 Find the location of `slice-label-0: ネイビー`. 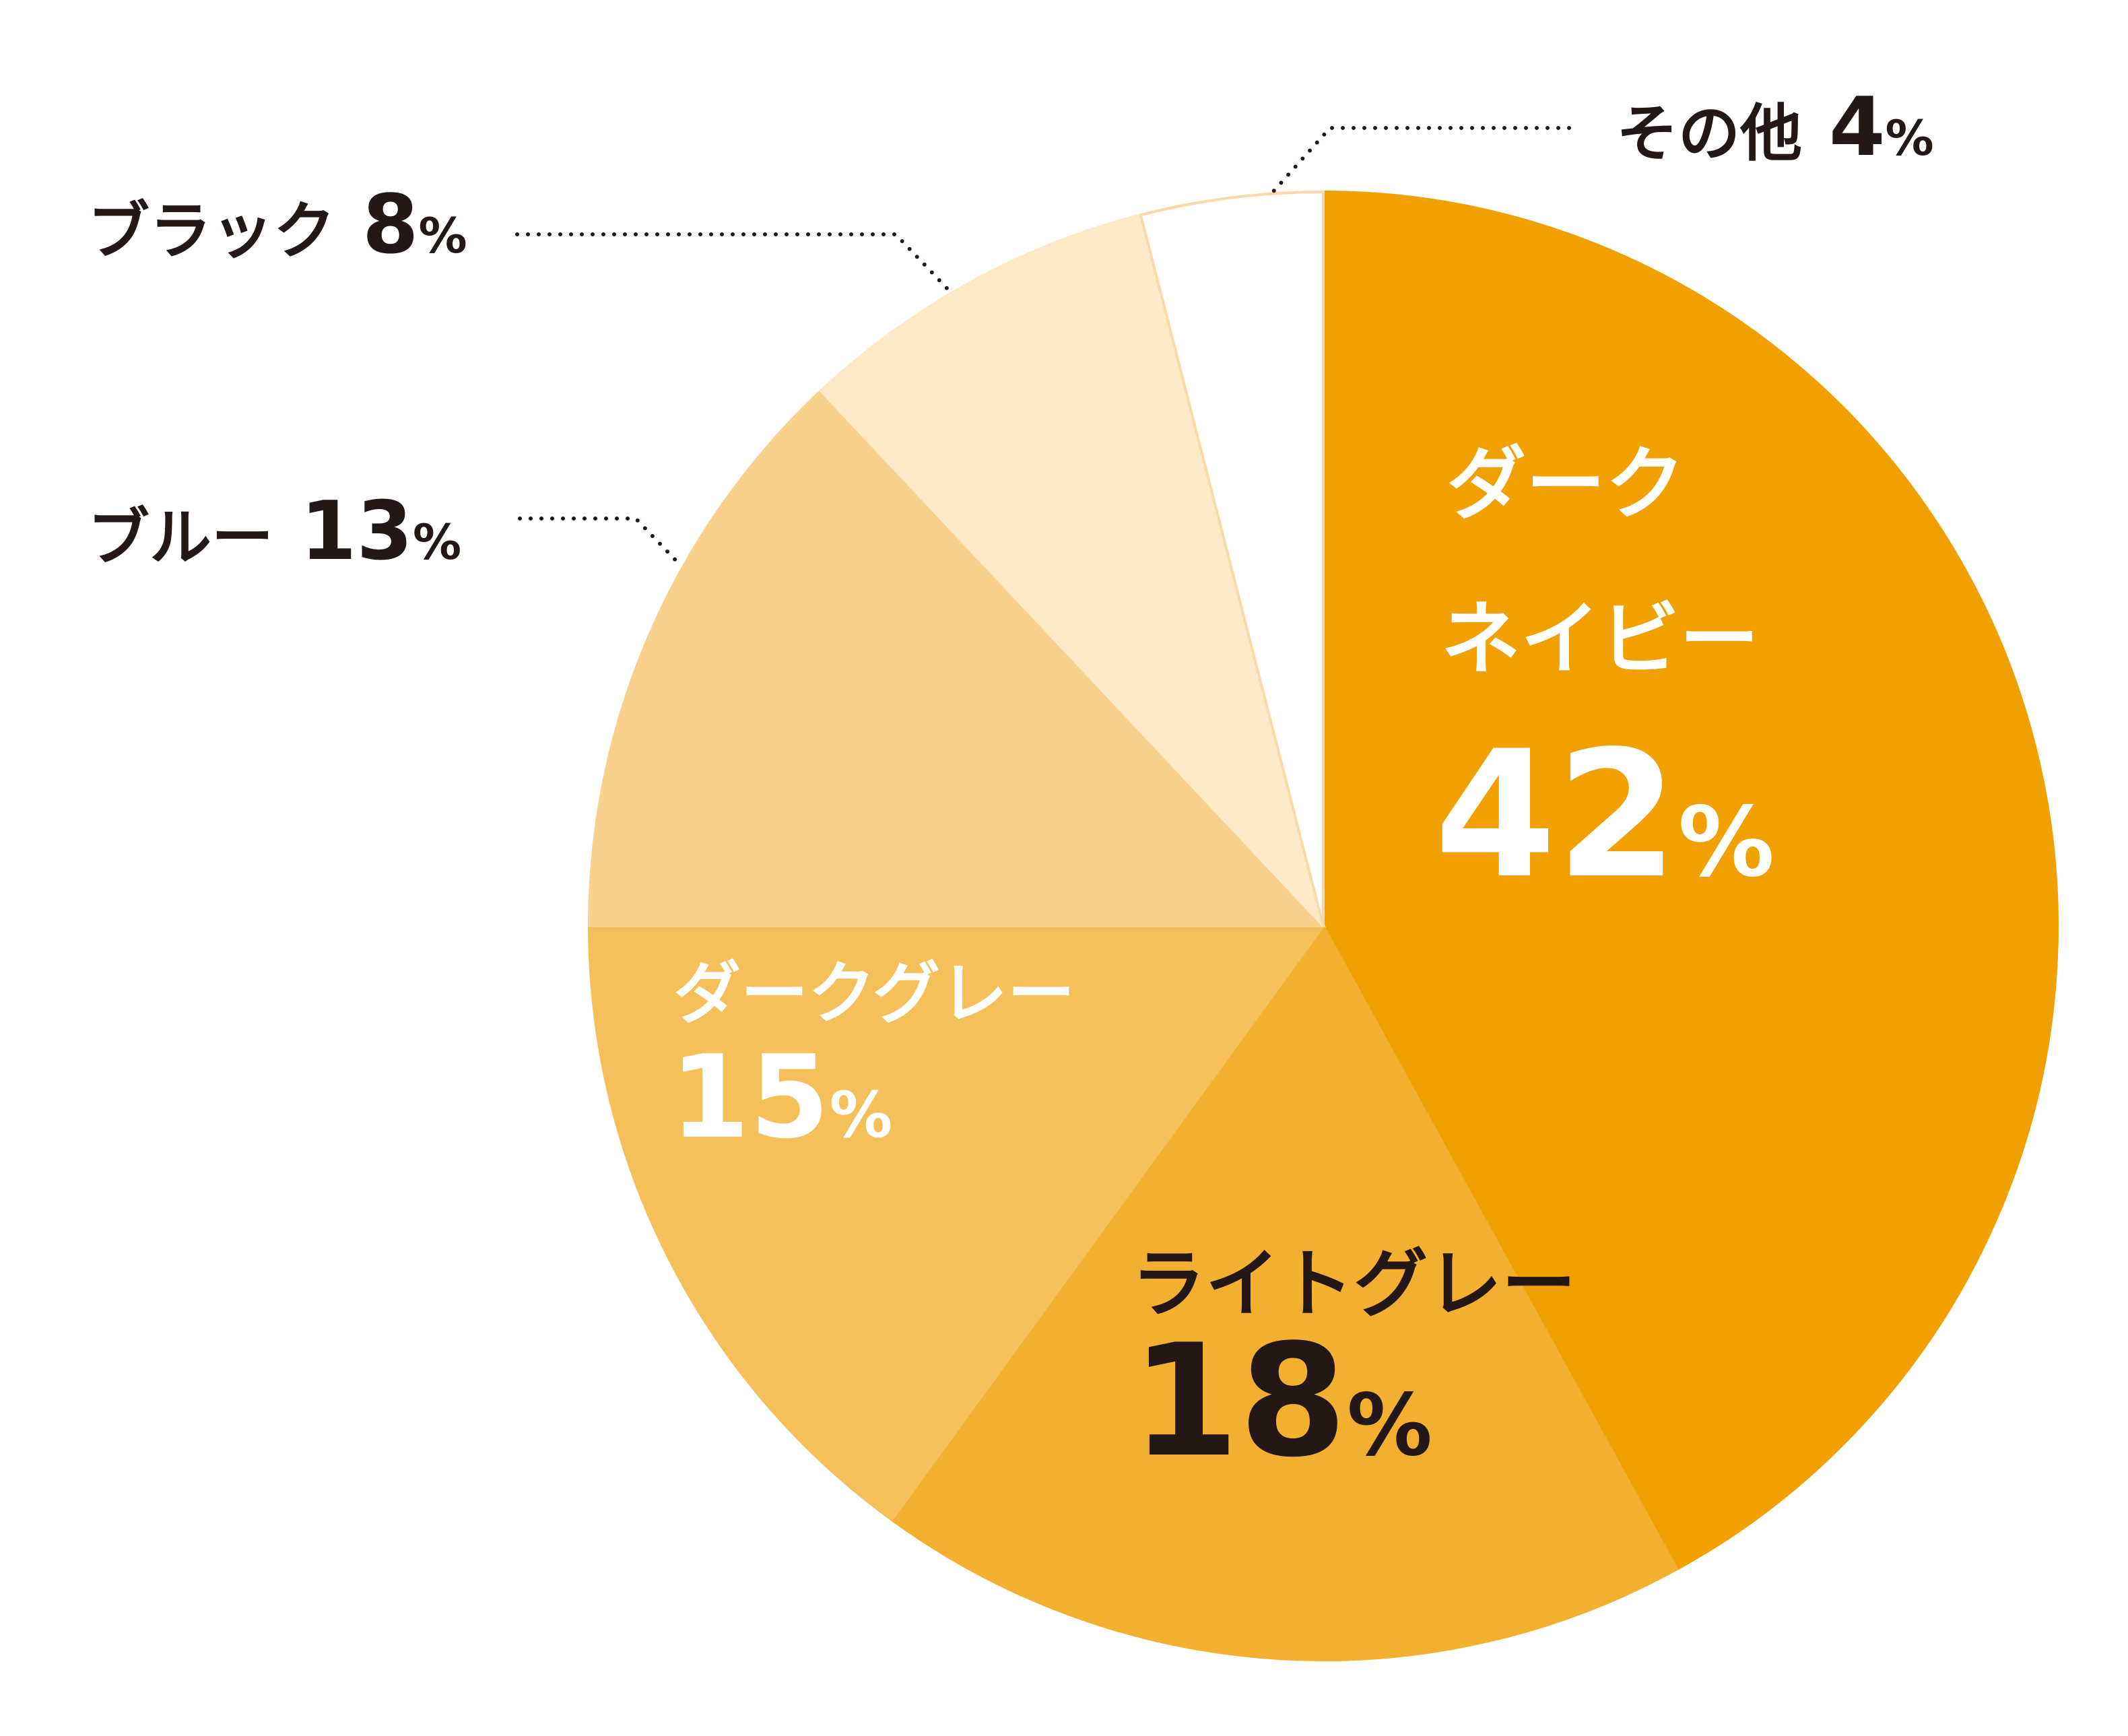

slice-label-0: ネイビー is located at coordinates (1600, 639).